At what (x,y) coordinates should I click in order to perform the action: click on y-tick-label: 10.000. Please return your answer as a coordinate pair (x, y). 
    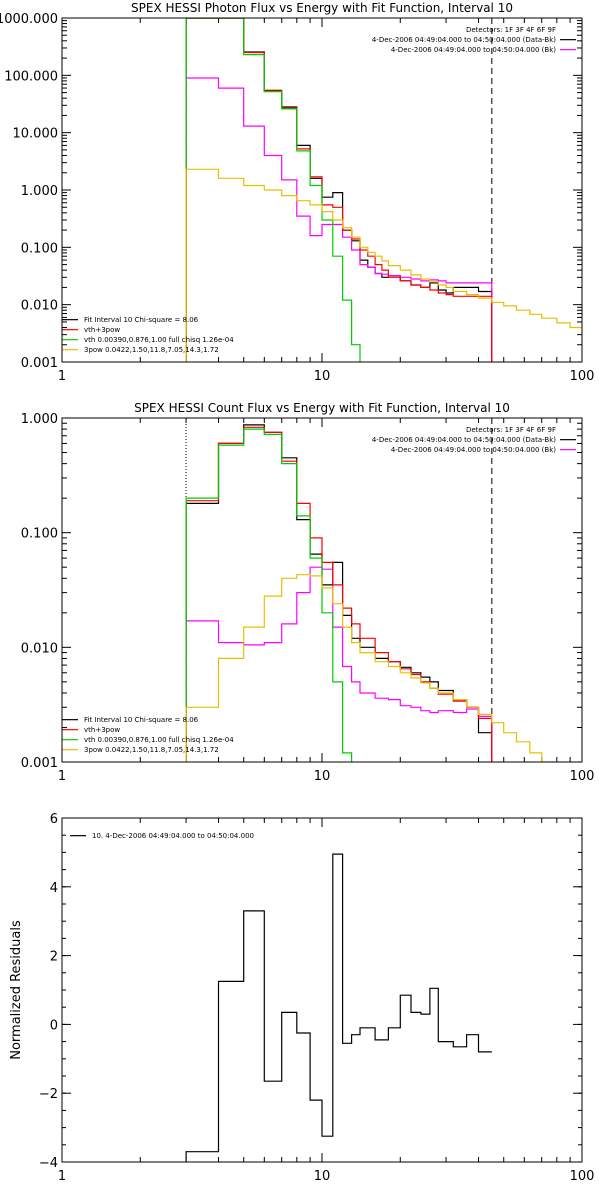
    Looking at the image, I should click on (36, 134).